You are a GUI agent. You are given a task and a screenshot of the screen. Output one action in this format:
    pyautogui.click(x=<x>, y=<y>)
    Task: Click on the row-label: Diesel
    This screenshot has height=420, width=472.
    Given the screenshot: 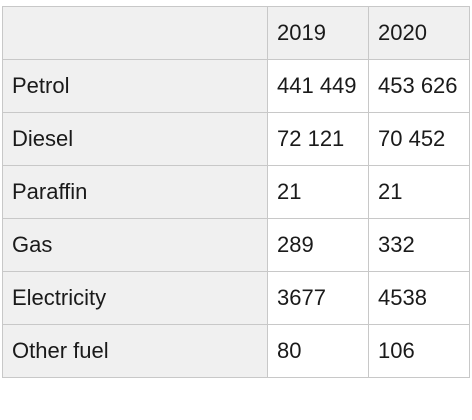 What is the action you would take?
    pyautogui.click(x=135, y=139)
    